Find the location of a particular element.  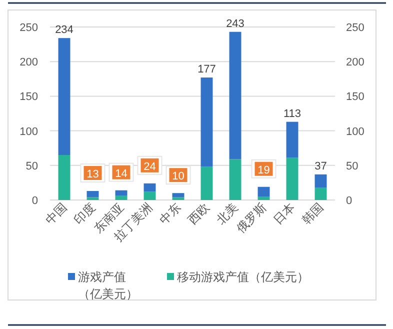

y2-tick-label: 50 is located at coordinates (352, 166).